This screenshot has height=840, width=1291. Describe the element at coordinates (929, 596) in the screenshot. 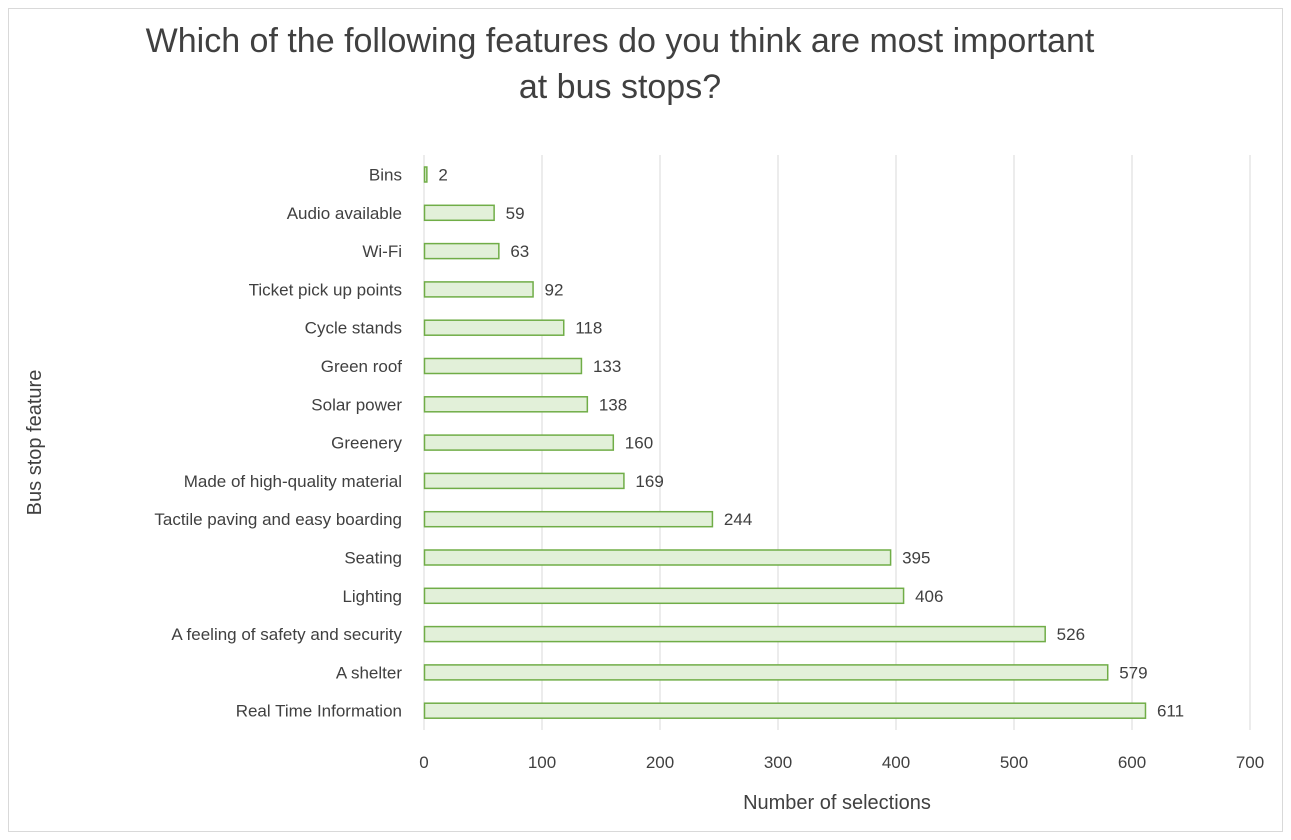

I see `data-label: 406` at that location.